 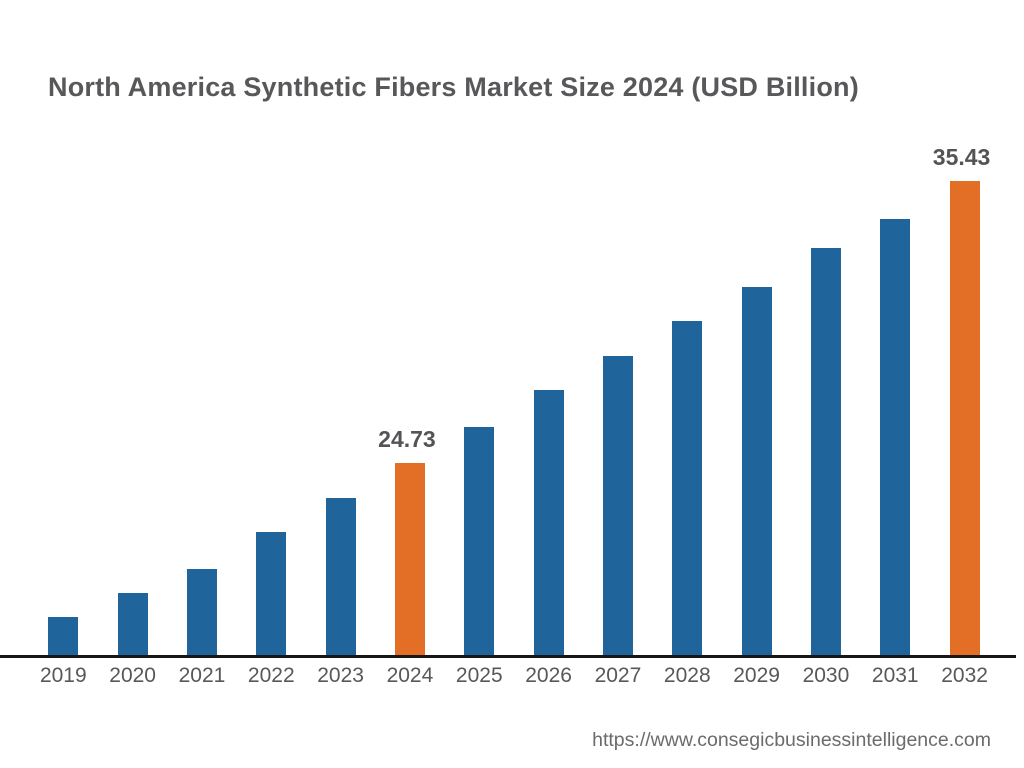 I want to click on x-axis-label-2029: 2029, so click(x=756, y=675).